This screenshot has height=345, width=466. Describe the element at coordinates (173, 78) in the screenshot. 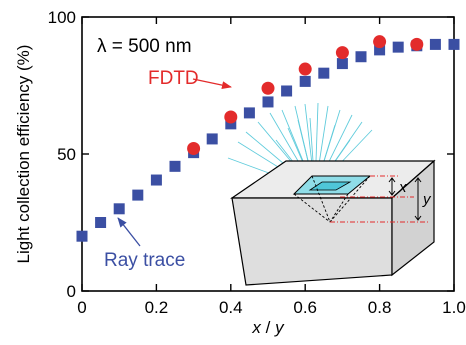

I see `fdtd-label: FDTD` at that location.